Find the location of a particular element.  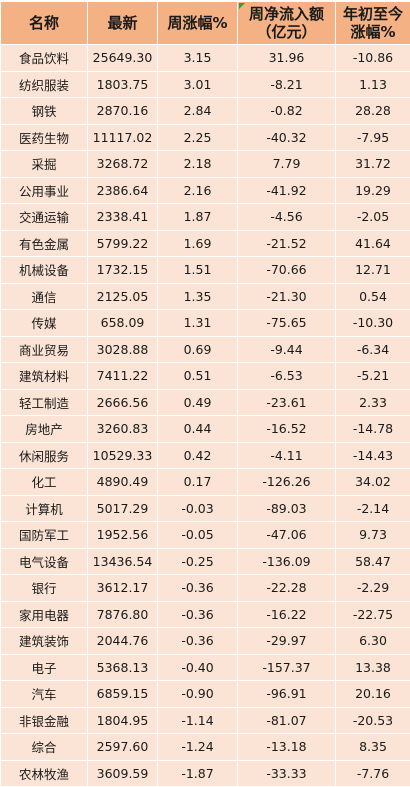

net-inflow-cell: -9.44 is located at coordinates (287, 349).